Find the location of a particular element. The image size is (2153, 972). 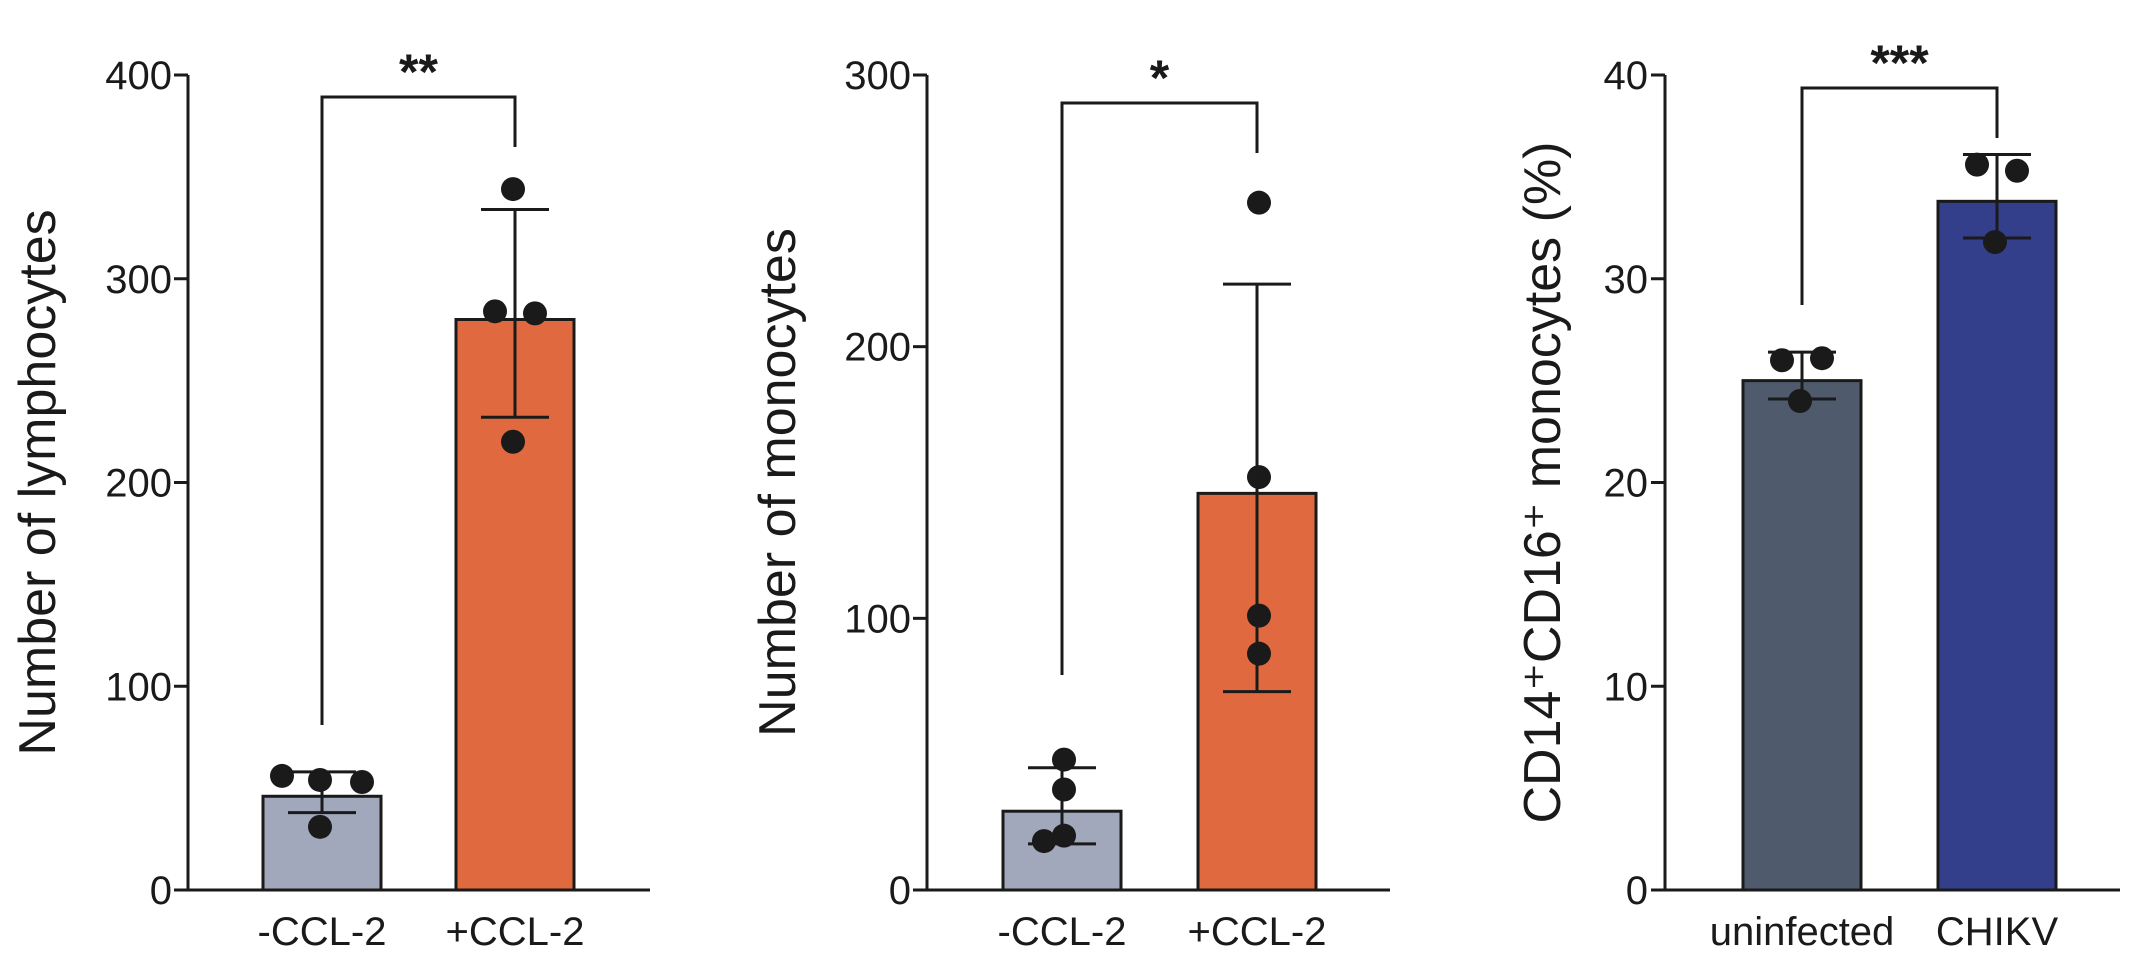

y-axis-title: CD14⁺CD16⁺ monocytes (%) is located at coordinates (1543, 483).